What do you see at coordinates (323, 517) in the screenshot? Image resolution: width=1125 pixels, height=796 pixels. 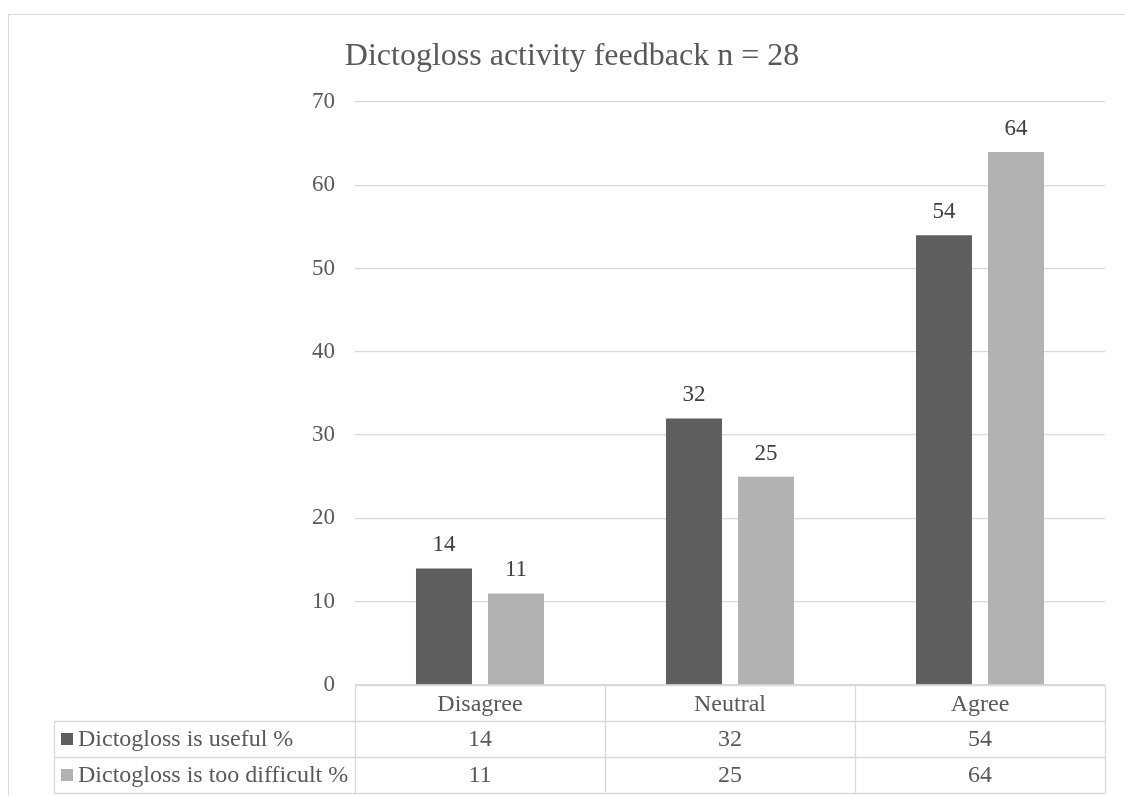 I see `y-tick-label: 20` at bounding box center [323, 517].